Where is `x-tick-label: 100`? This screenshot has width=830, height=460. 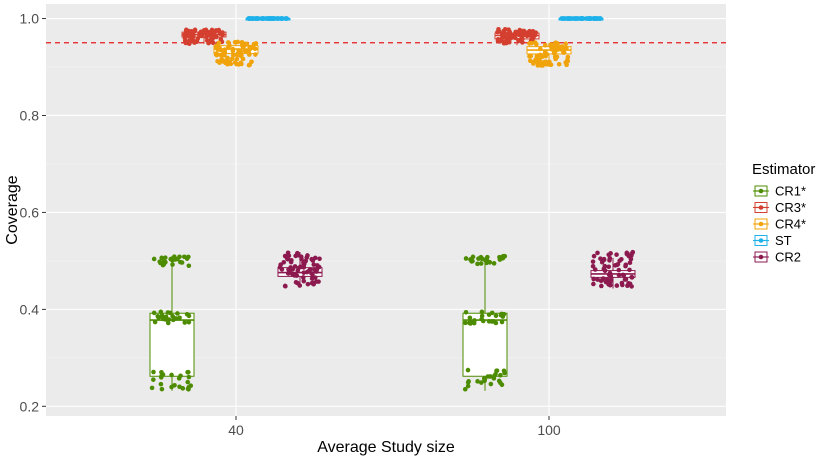 x-tick-label: 100 is located at coordinates (549, 430).